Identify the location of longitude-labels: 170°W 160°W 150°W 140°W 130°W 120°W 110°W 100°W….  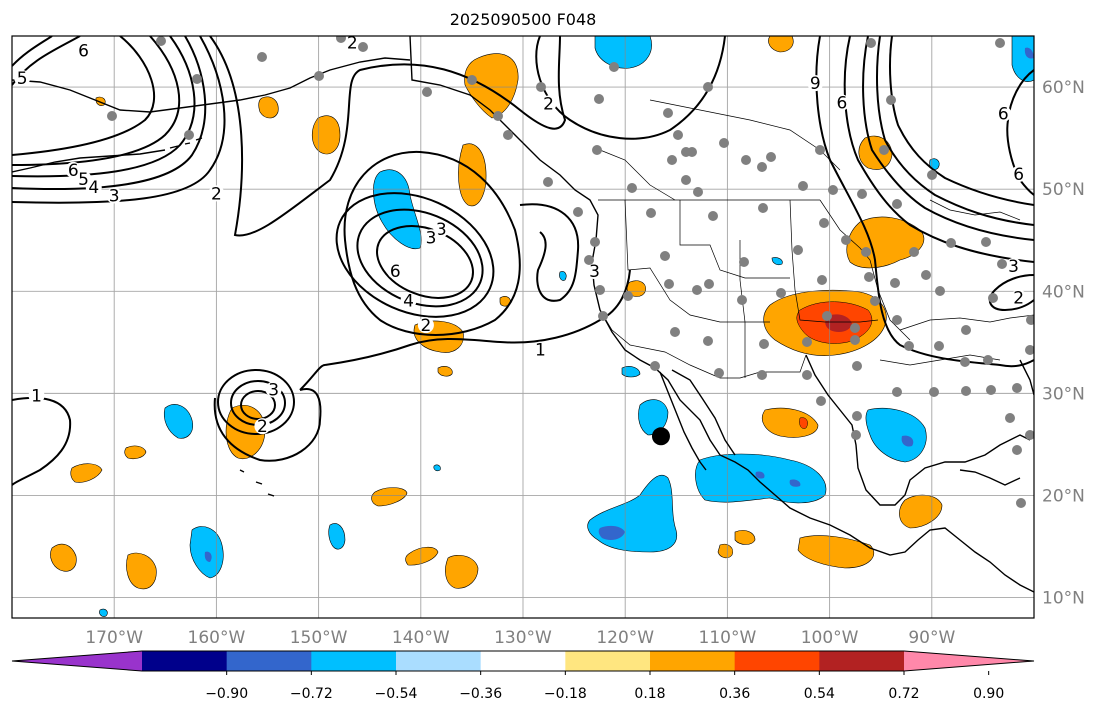
(520, 638).